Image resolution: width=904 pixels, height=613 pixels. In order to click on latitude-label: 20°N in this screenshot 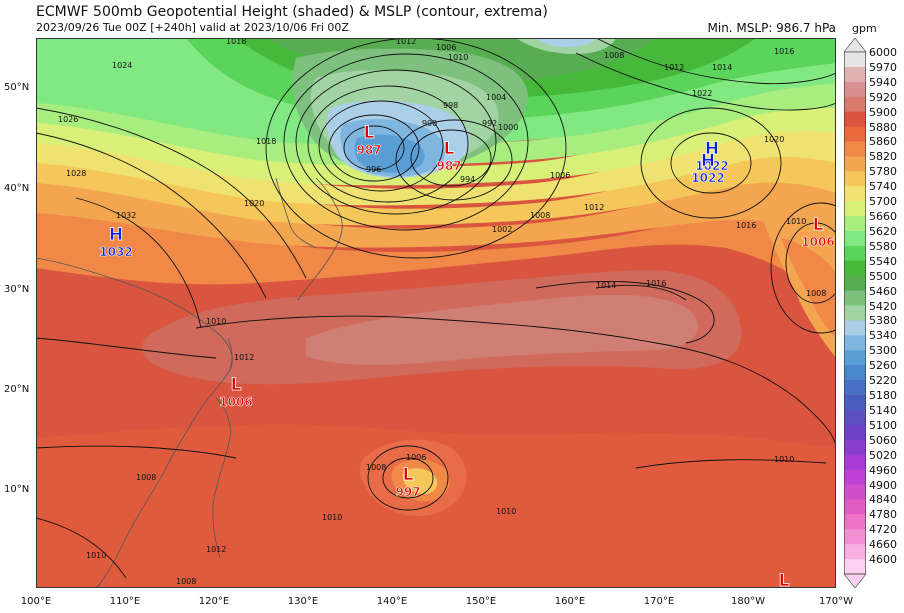, I will do `click(17, 389)`.